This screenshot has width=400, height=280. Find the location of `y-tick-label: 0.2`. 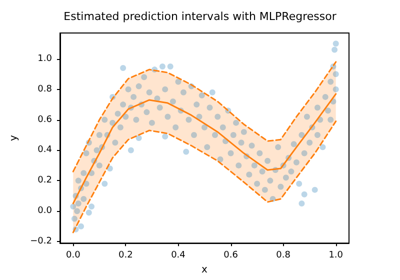

y-tick-label: 0.2 is located at coordinates (45, 181).